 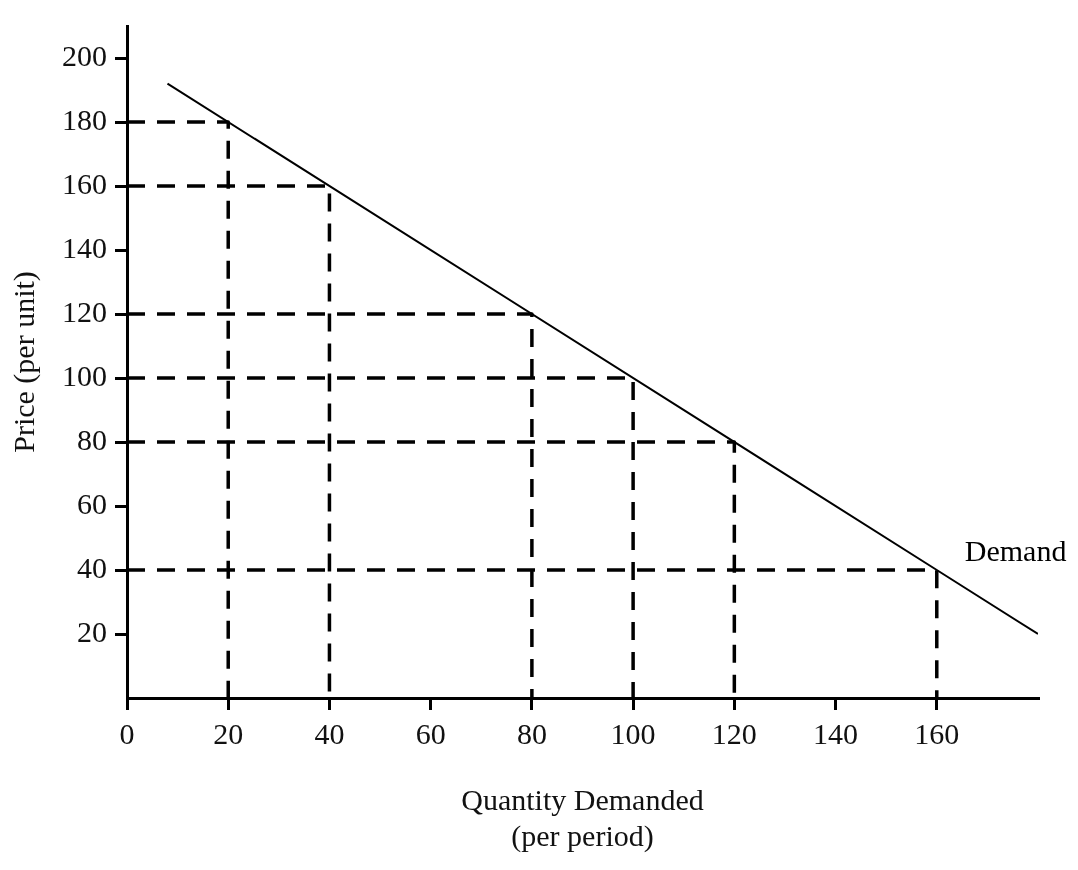 I want to click on y-tick-label: 60, so click(x=92, y=503).